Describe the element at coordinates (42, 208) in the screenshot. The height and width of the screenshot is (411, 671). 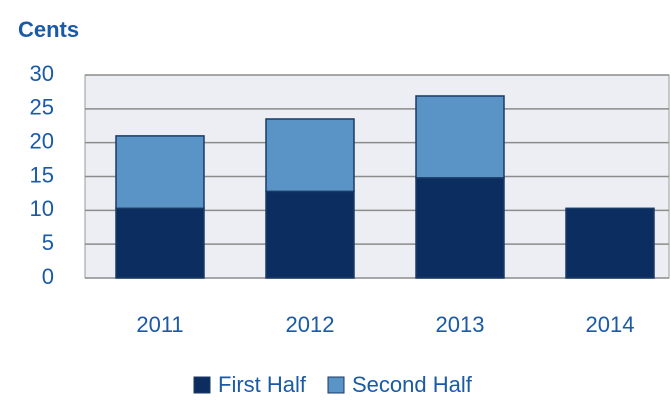
I see `y-tick-label: 10` at that location.